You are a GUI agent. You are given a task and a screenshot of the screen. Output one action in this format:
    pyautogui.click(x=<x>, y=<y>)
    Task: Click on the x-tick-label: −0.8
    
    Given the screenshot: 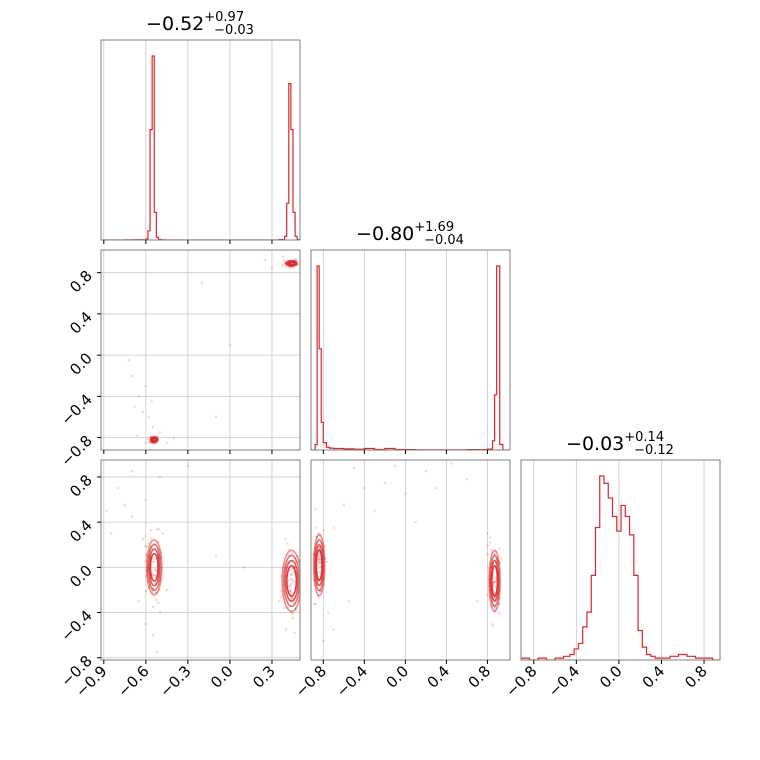 What is the action you would take?
    pyautogui.click(x=521, y=681)
    